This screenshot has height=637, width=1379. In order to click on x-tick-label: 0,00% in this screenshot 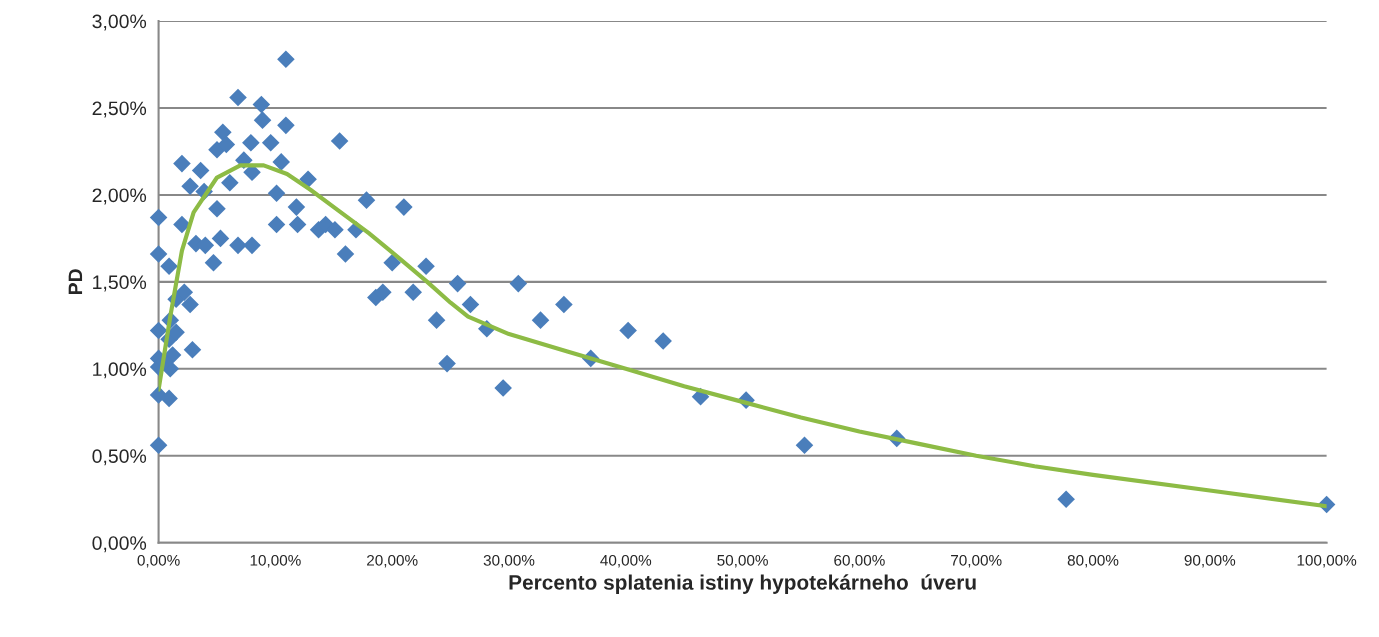, I will do `click(158, 561)`.